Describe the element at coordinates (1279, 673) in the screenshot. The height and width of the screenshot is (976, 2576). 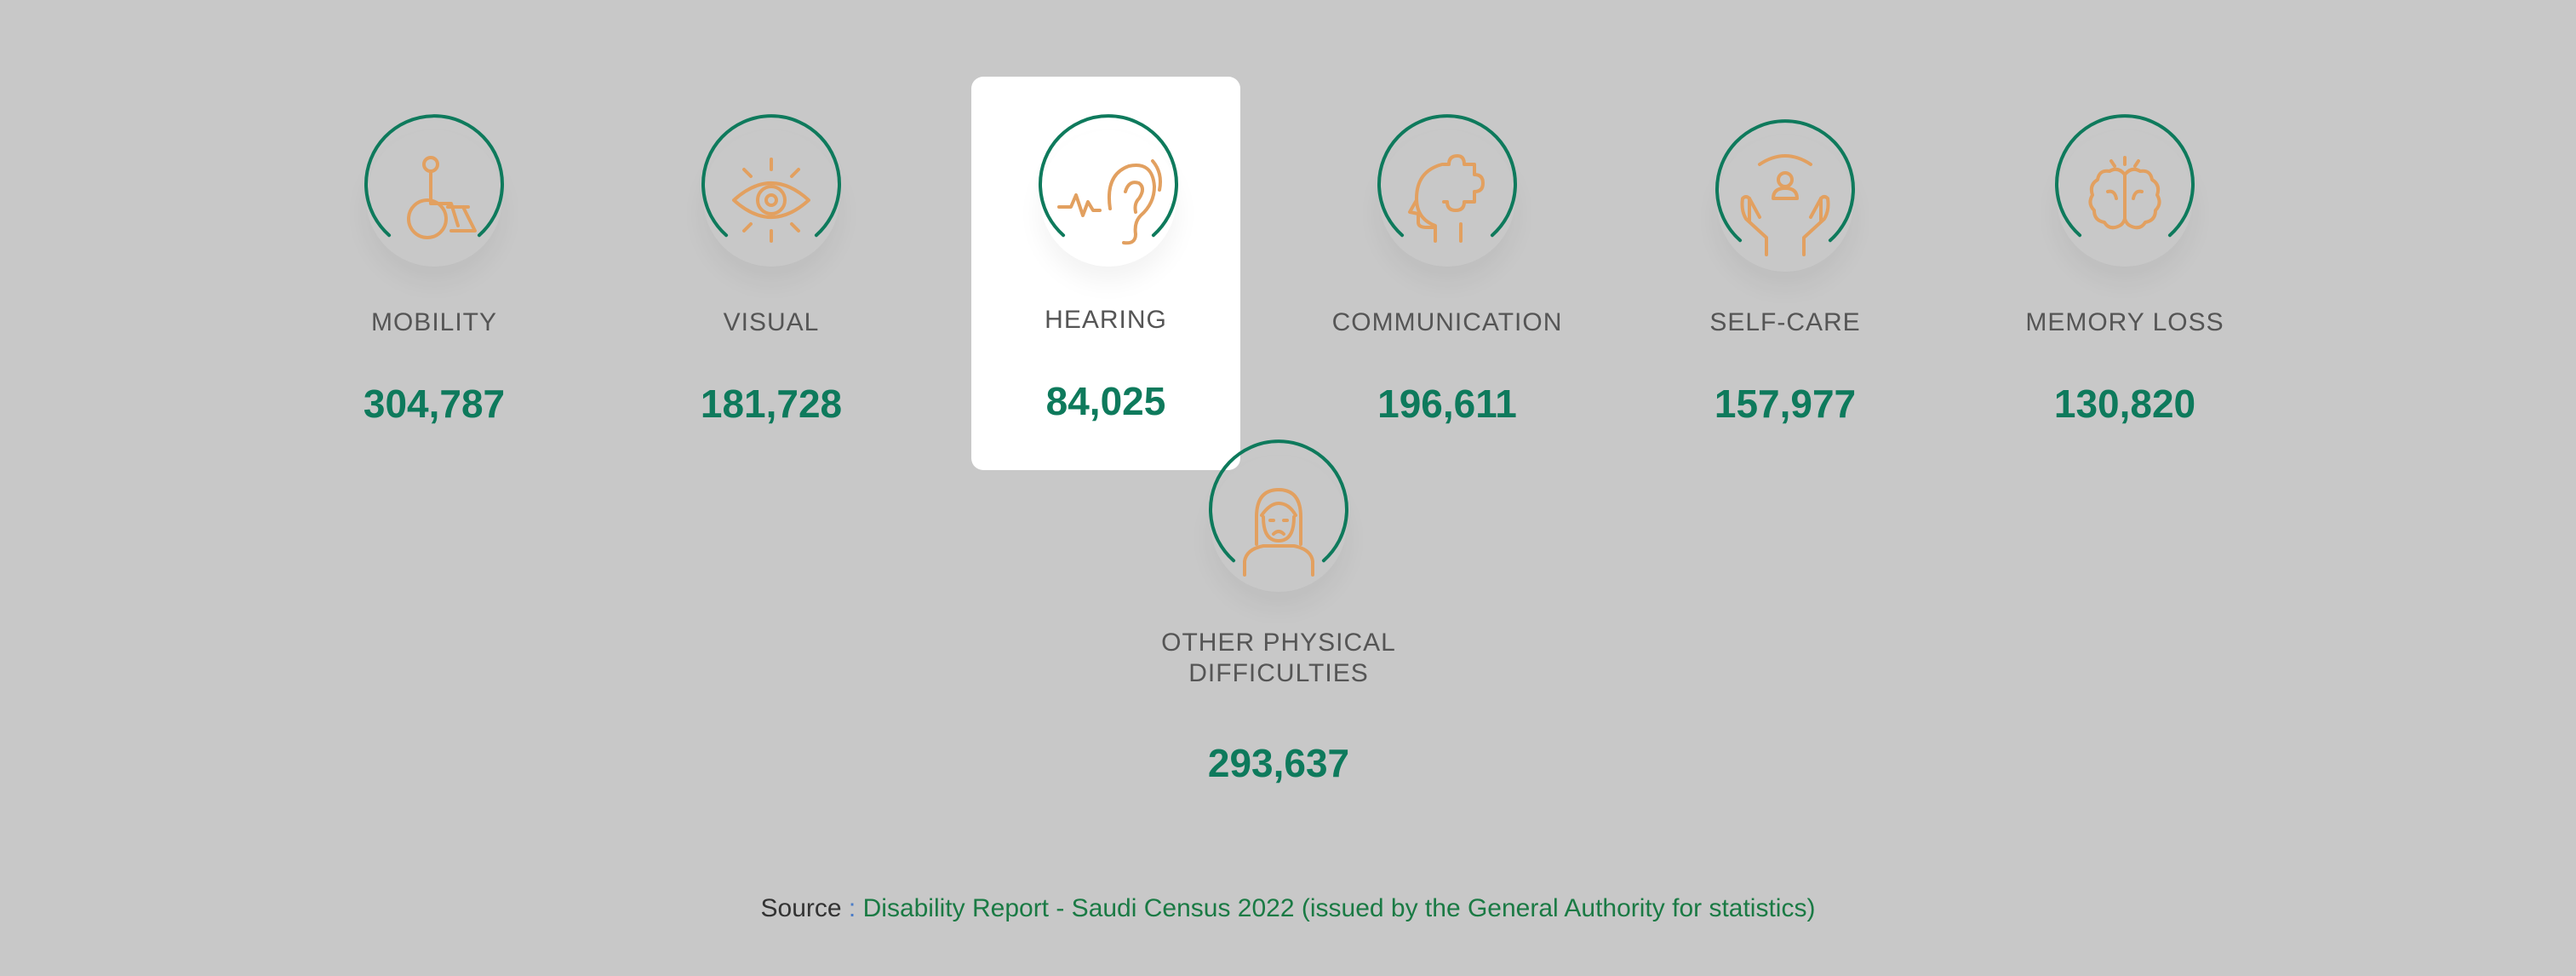
I see `category-label-line2: DIFFICULTIES` at that location.